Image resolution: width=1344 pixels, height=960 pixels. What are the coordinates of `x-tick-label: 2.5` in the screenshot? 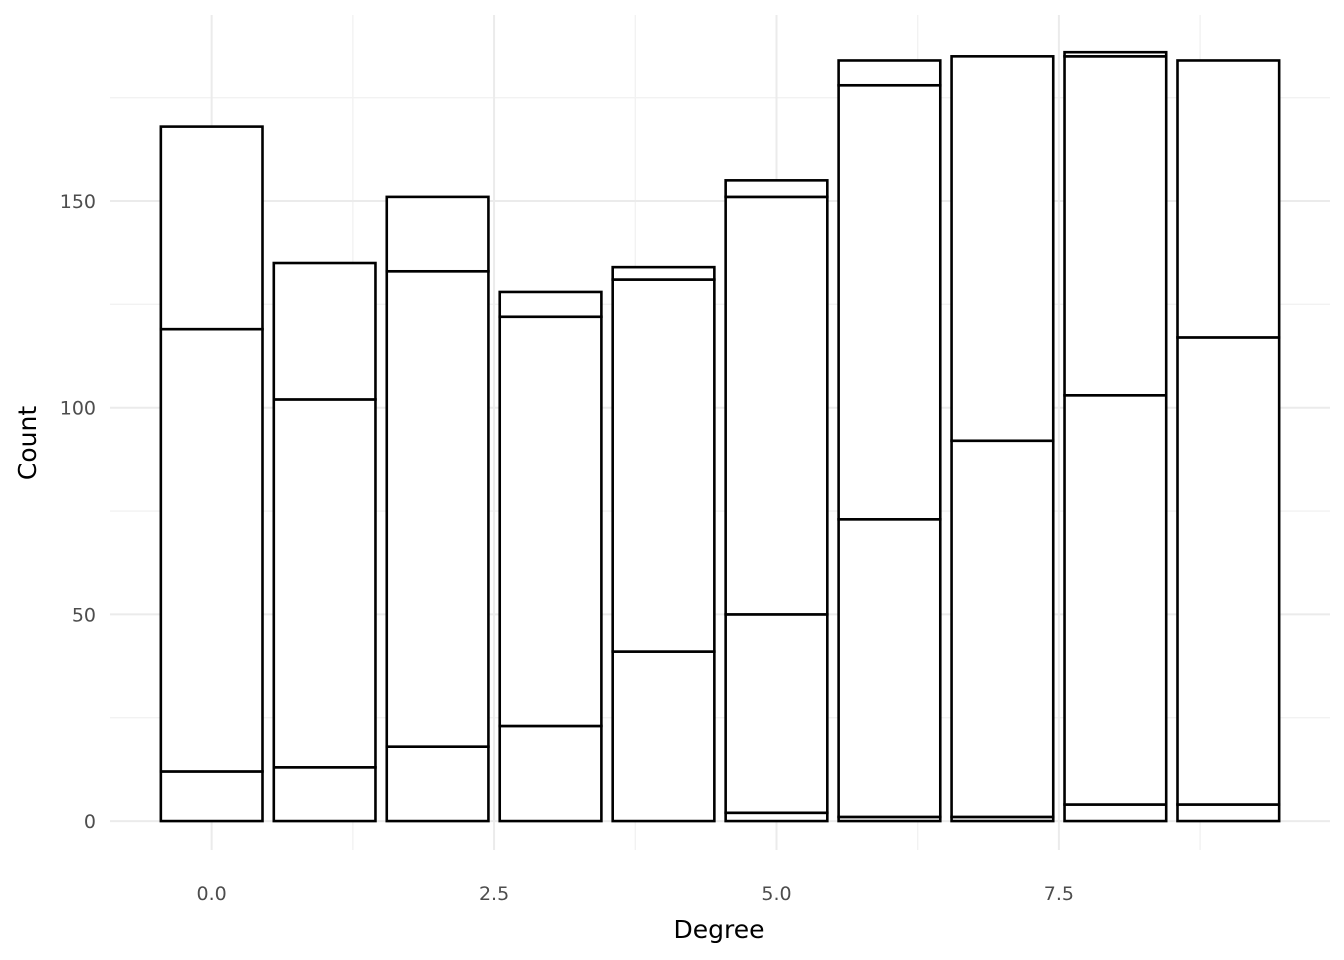 It's located at (494, 894).